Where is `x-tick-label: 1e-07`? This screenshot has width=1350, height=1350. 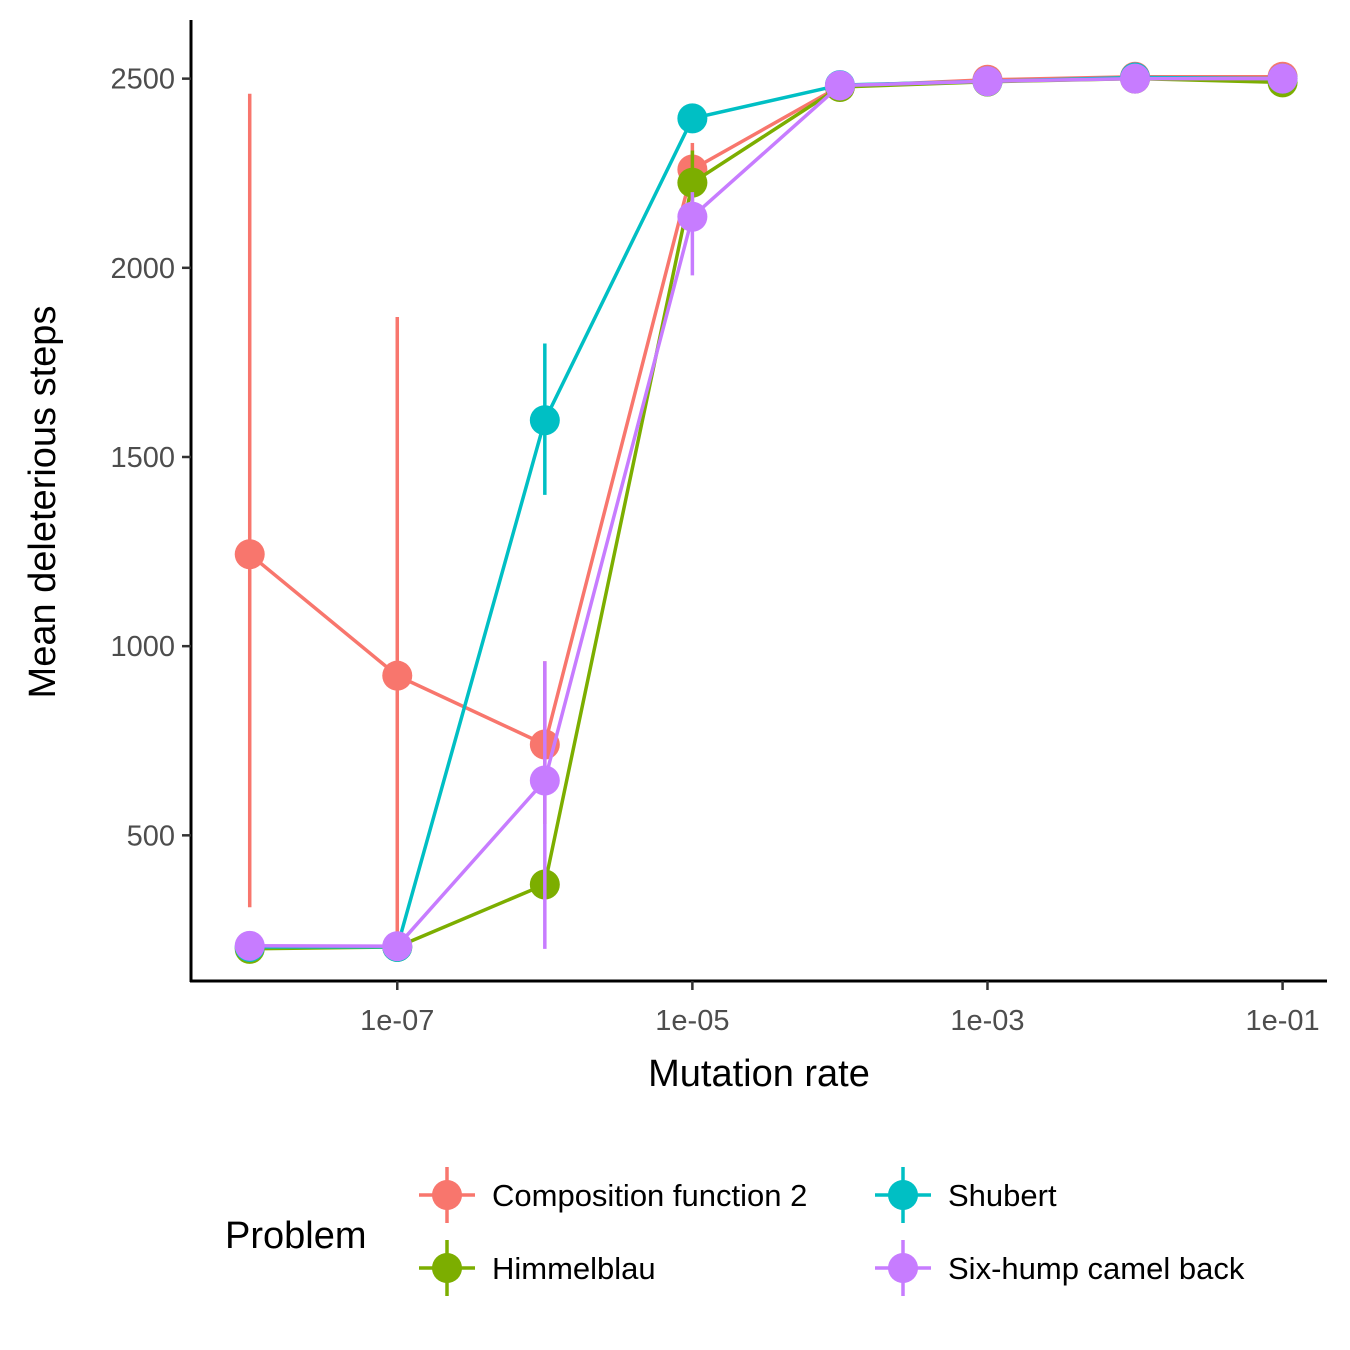
x-tick-label: 1e-07 is located at coordinates (397, 1021).